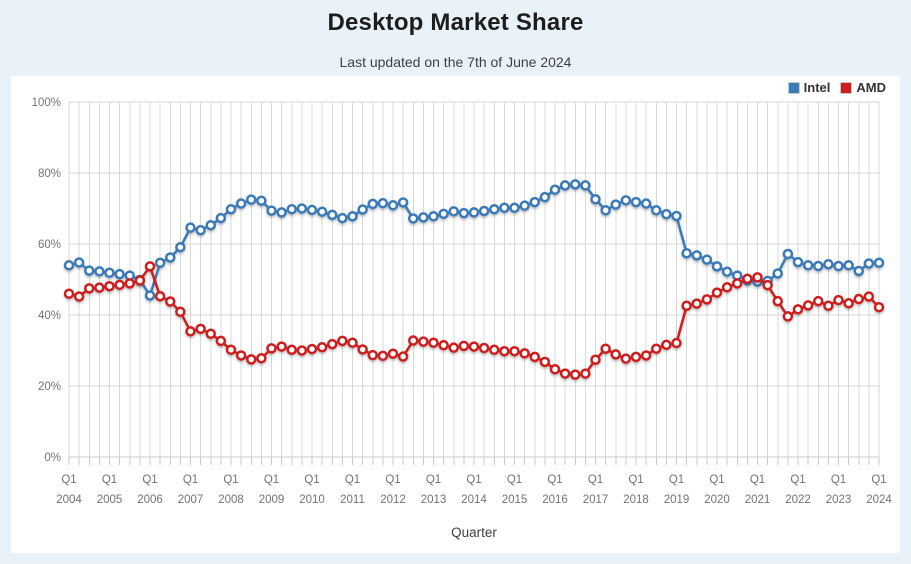  I want to click on legend-item-intel: Intel, so click(808, 87).